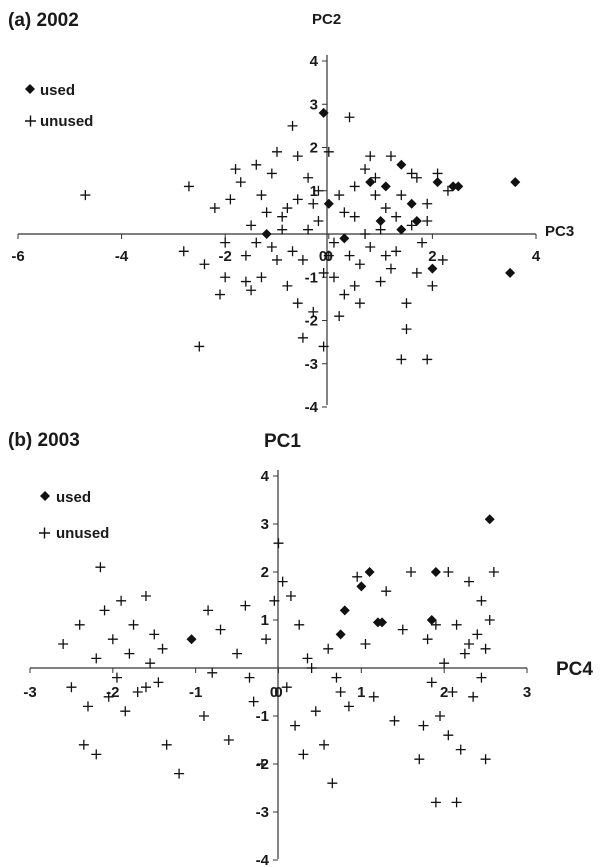  Describe the element at coordinates (57, 90) in the screenshot. I see `legend-used-label: used` at that location.